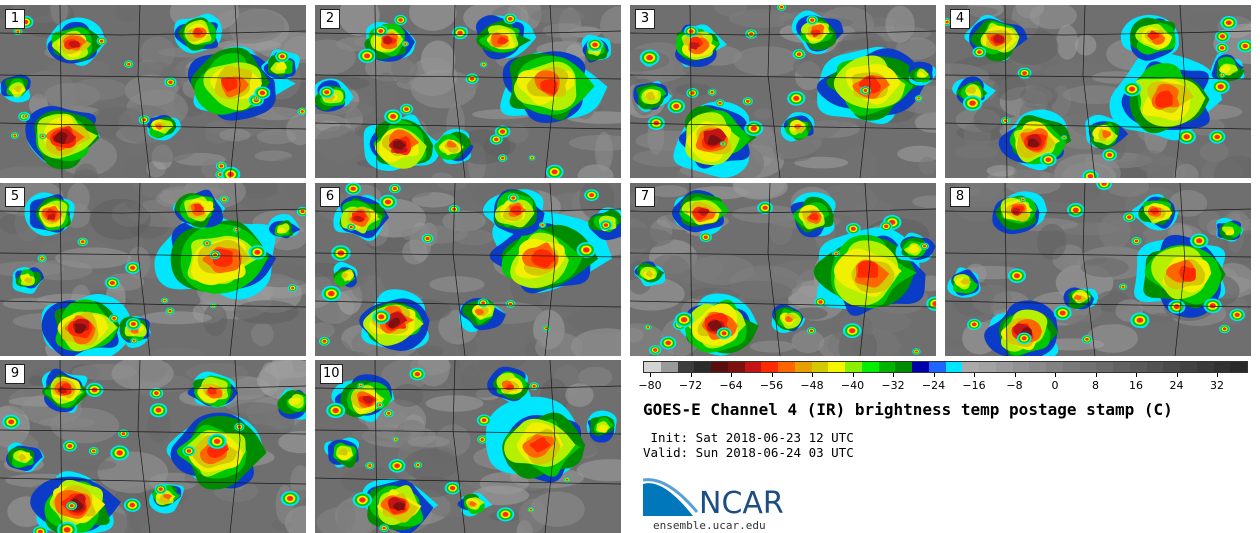 The width and height of the screenshot is (1260, 533). What do you see at coordinates (812, 385) in the screenshot?
I see `colorbar-tick-label: −48` at bounding box center [812, 385].